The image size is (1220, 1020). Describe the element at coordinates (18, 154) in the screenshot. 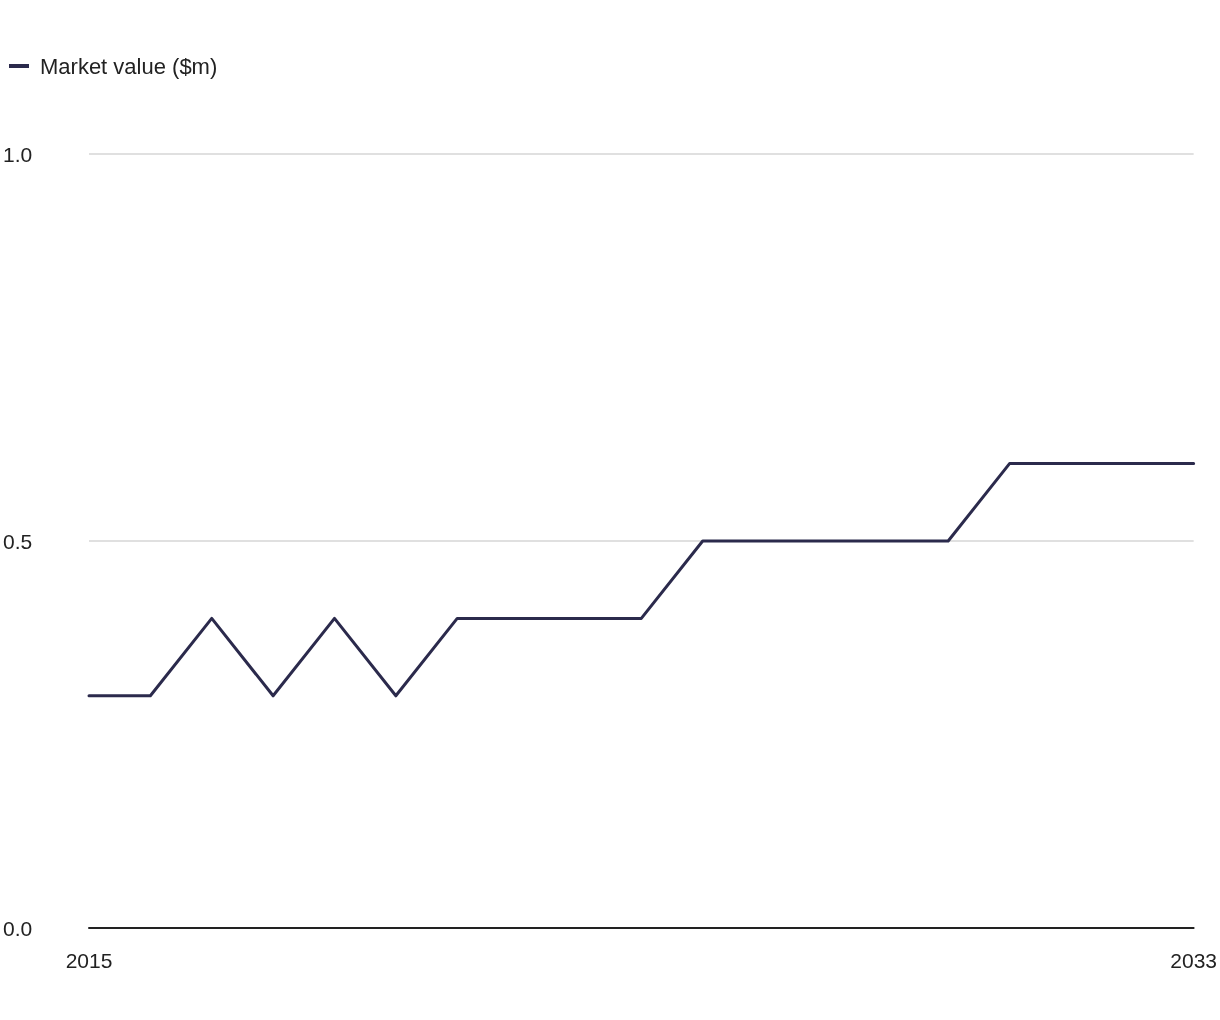

I see `y-tick-label: 1.0` at that location.